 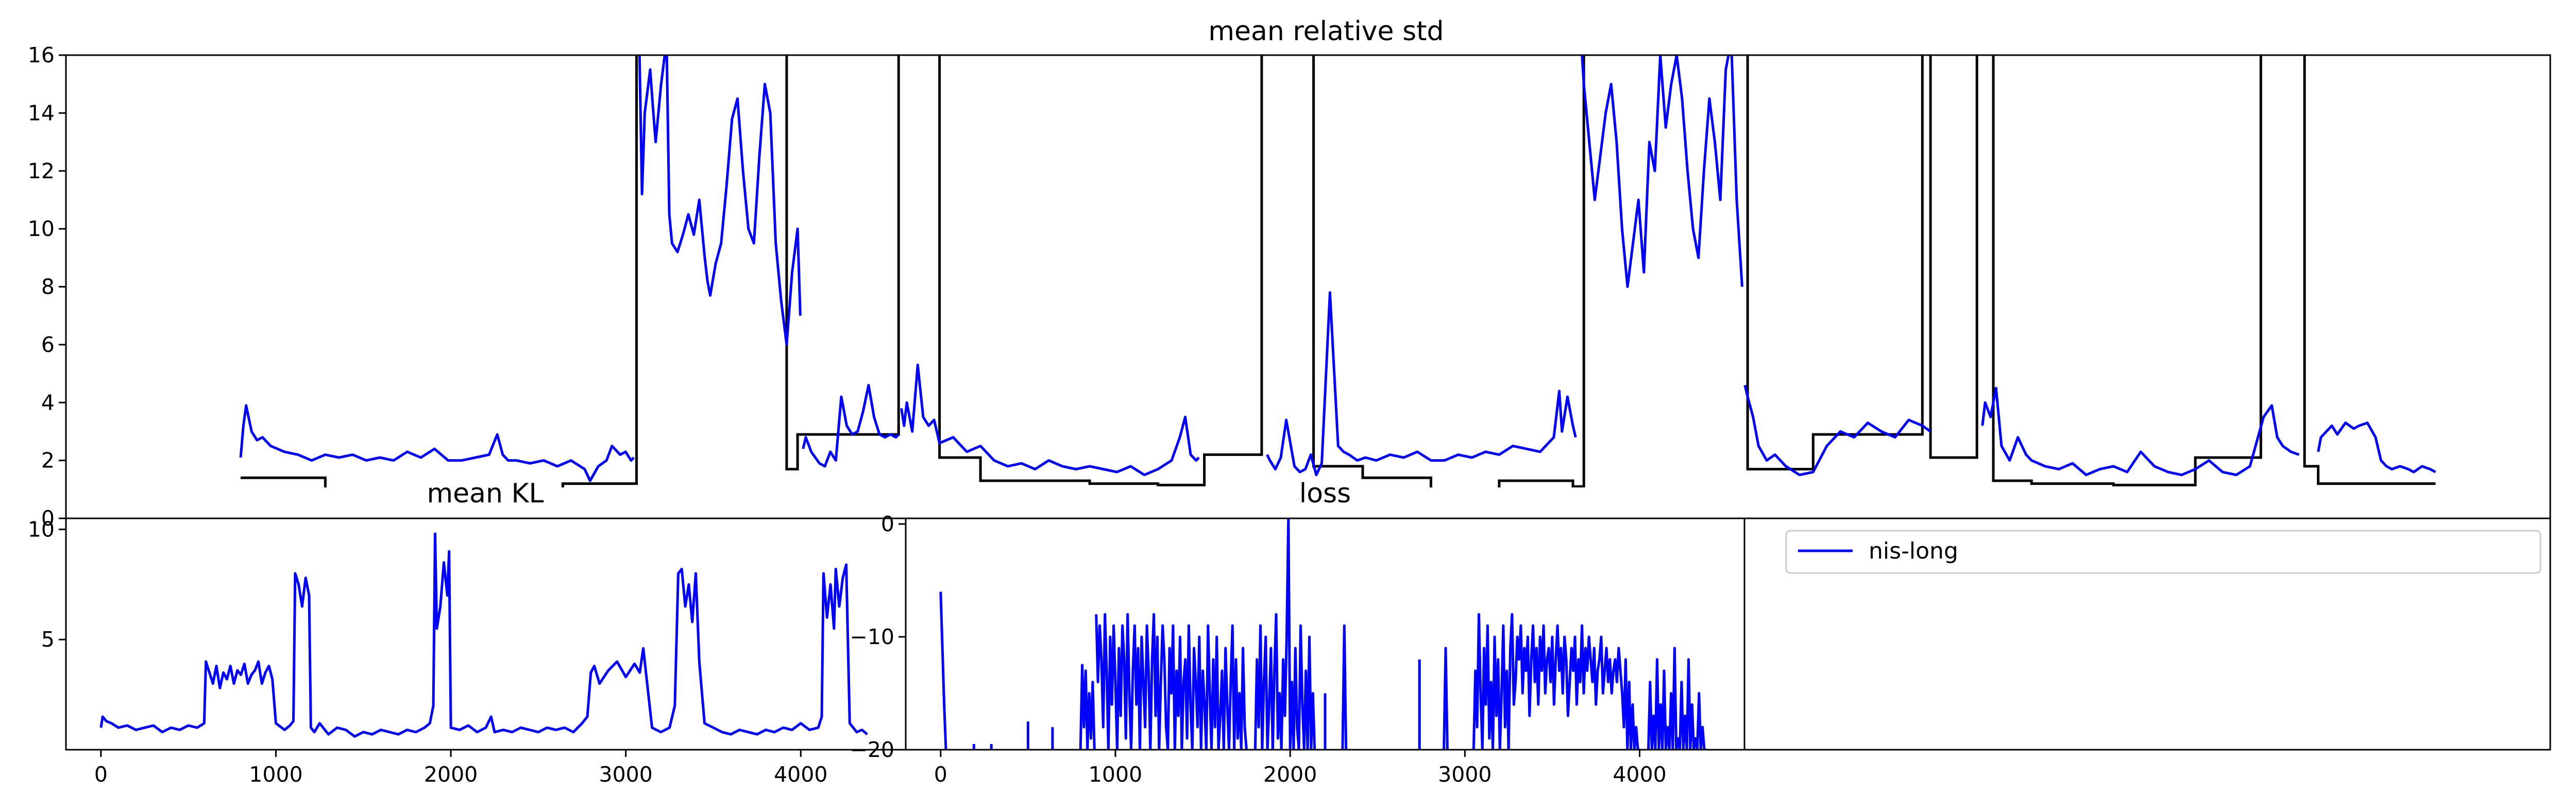 I want to click on kl-axes-frame, so click(x=486, y=634).